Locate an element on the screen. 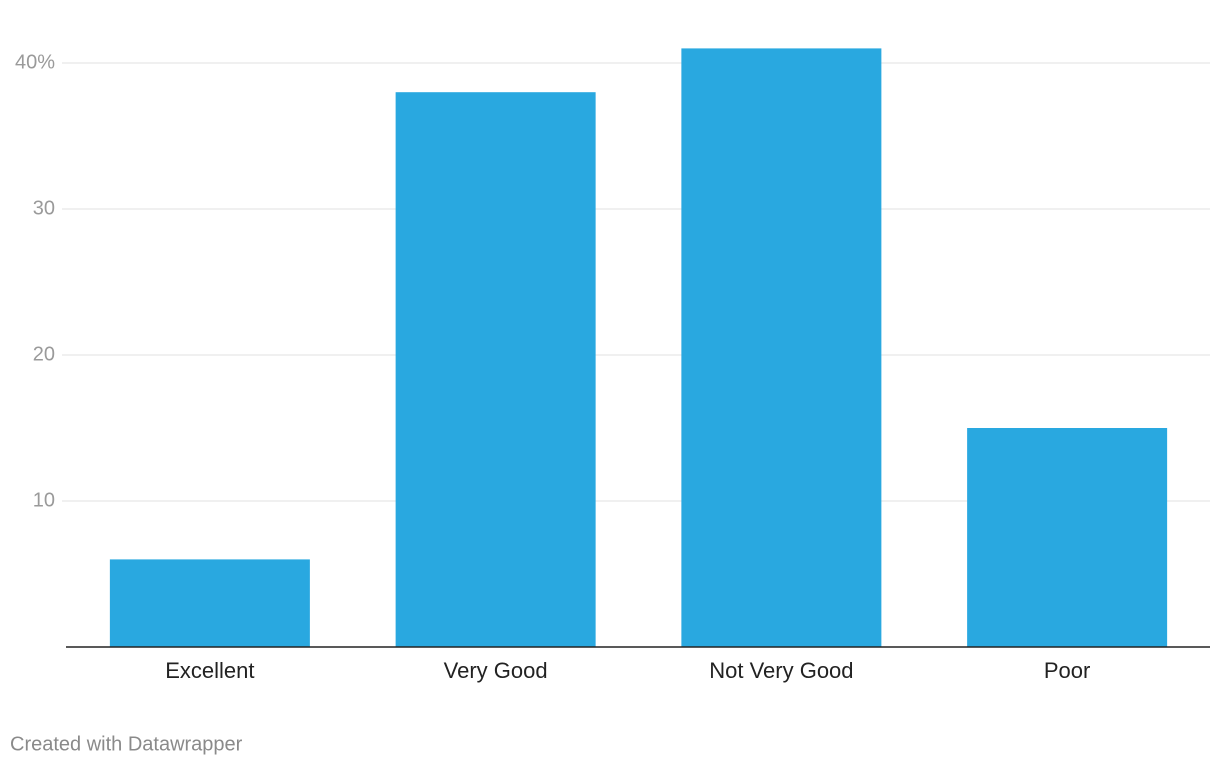 The image size is (1220, 768). x-tick-label: Not Very Good is located at coordinates (781, 670).